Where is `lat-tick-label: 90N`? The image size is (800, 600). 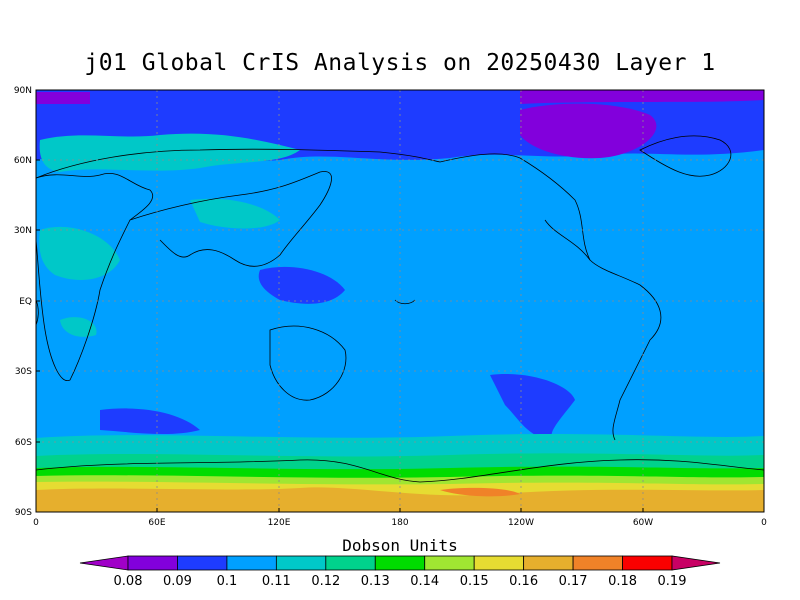 lat-tick-label: 90N is located at coordinates (23, 91).